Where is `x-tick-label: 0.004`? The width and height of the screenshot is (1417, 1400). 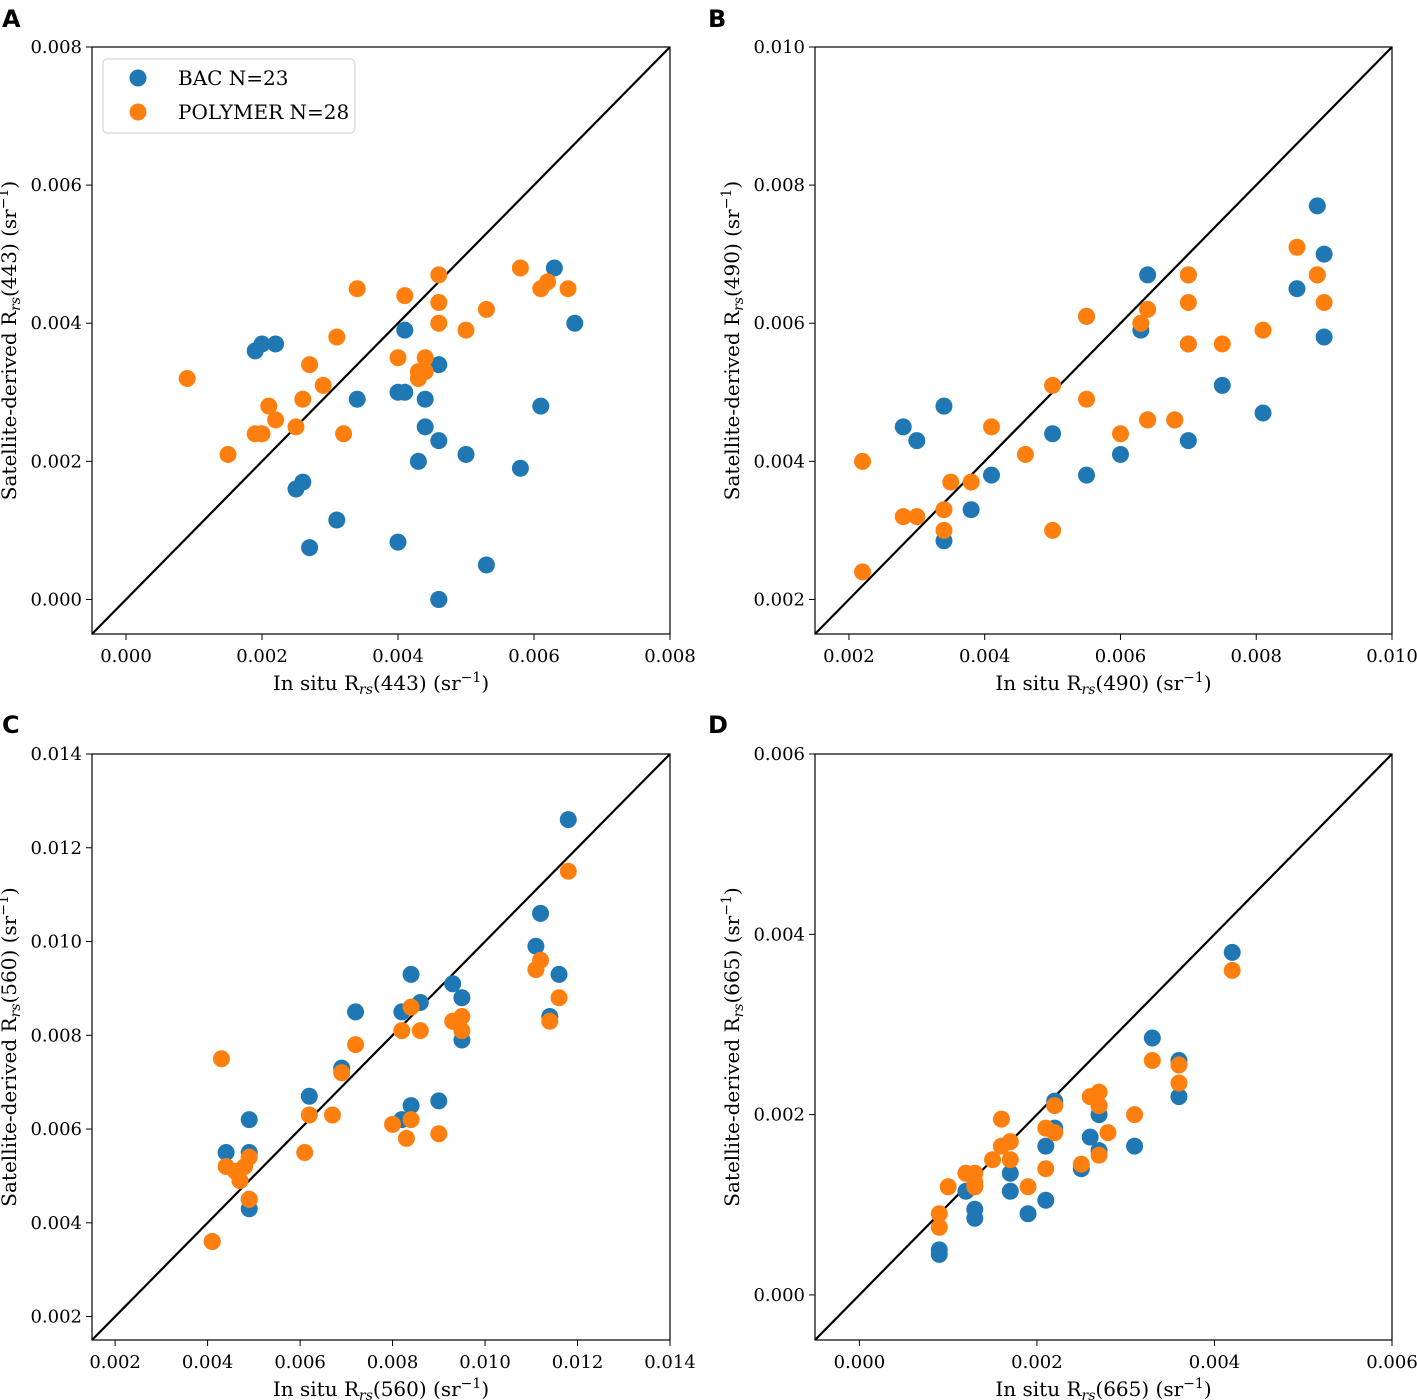
x-tick-label: 0.004 is located at coordinates (985, 656).